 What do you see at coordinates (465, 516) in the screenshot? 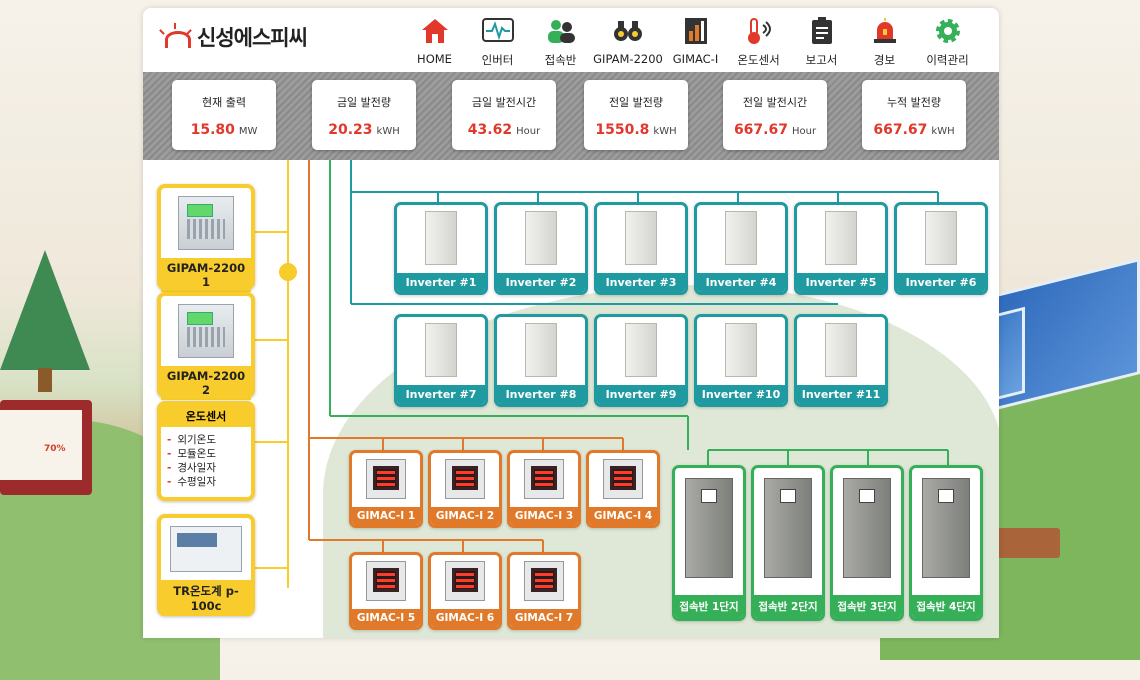
I see `gimac-label: GIMAC-I 2` at bounding box center [465, 516].